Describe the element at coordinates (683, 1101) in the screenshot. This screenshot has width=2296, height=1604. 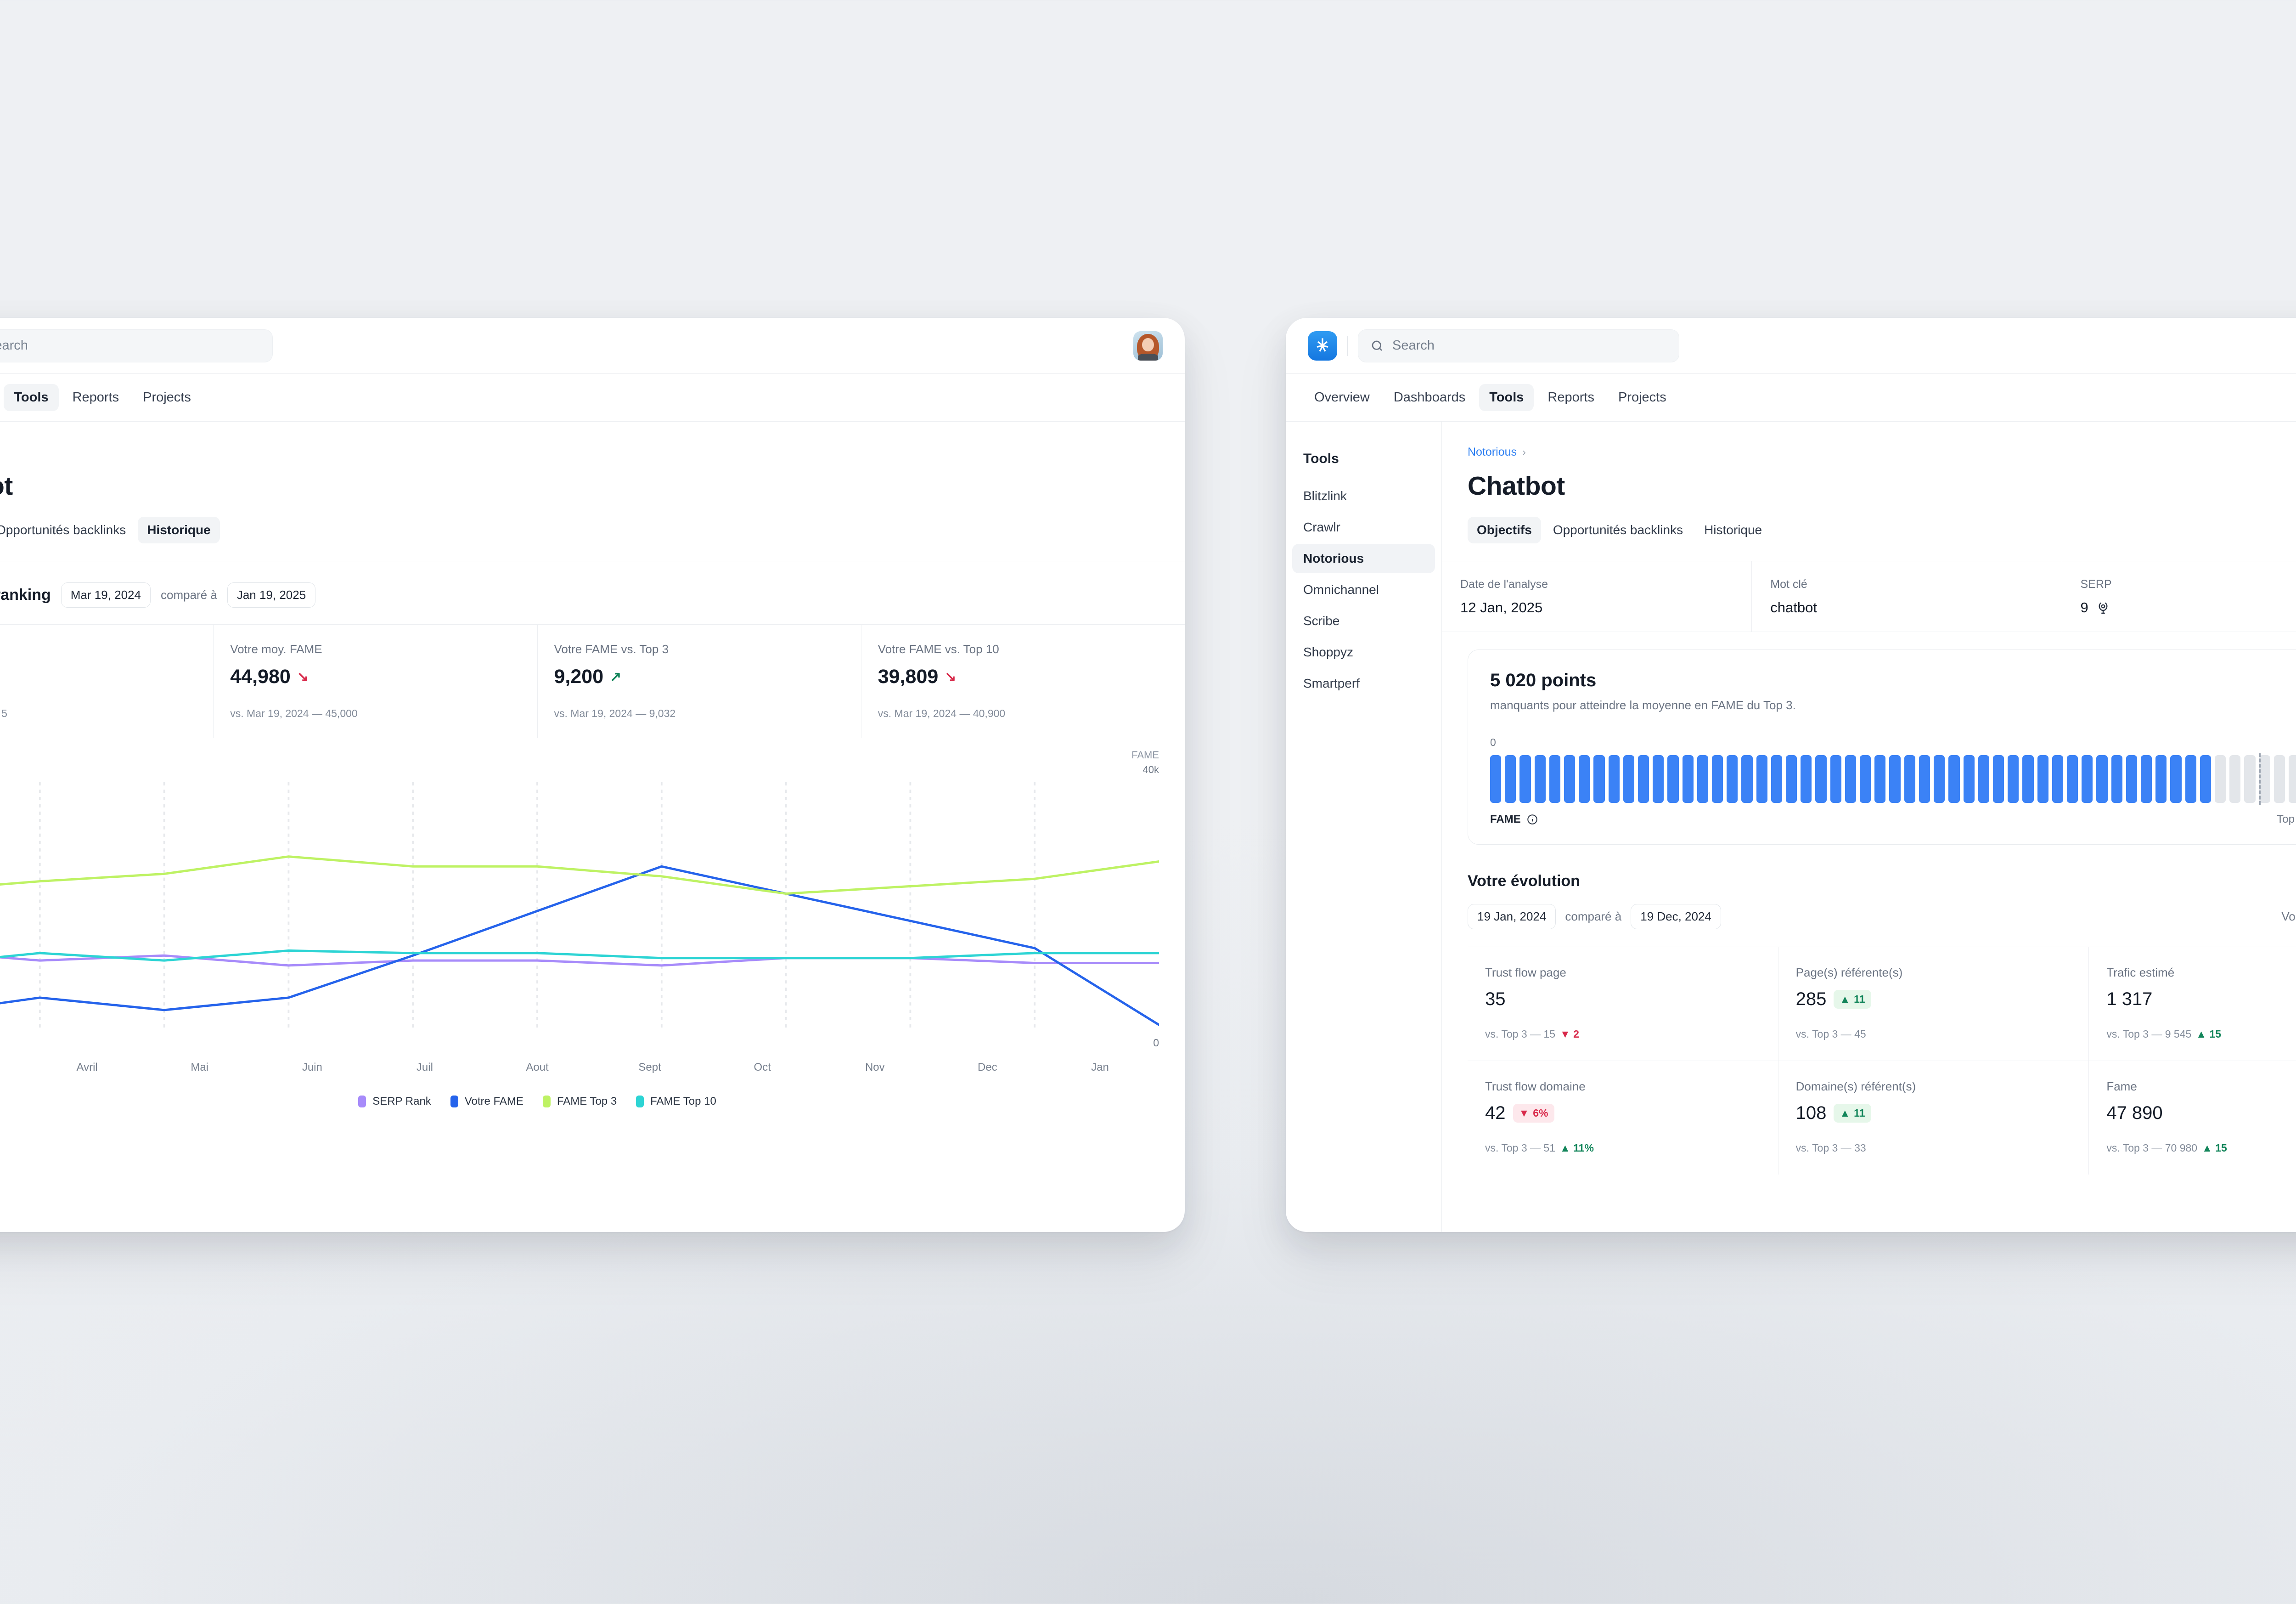
I see `legend-label: FAME Top 10` at that location.